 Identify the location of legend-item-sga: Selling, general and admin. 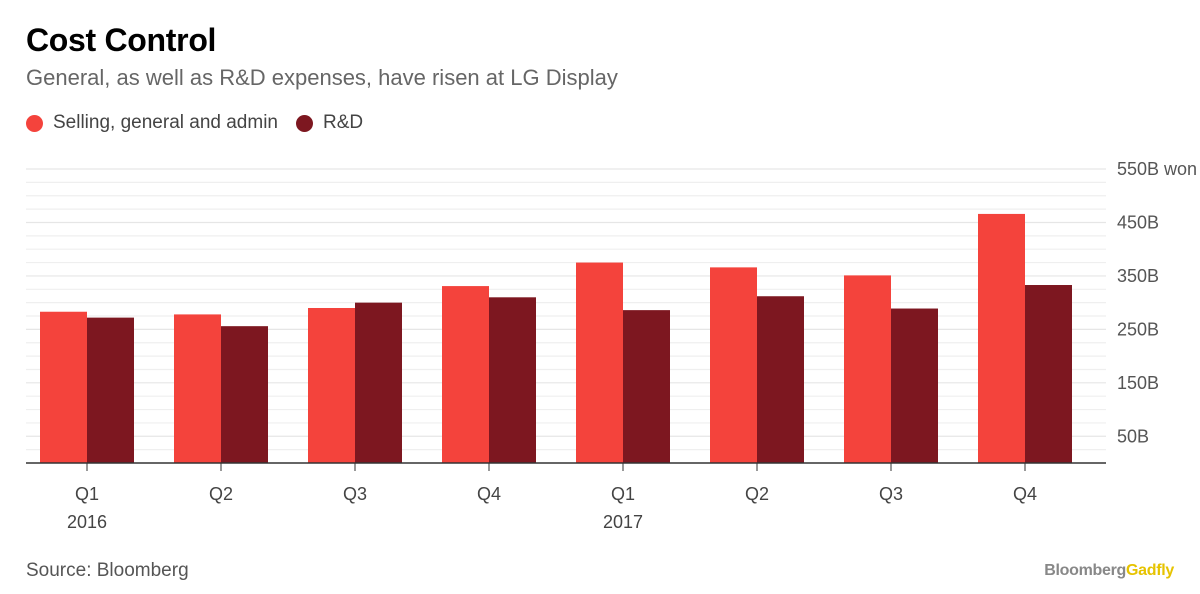
(152, 123).